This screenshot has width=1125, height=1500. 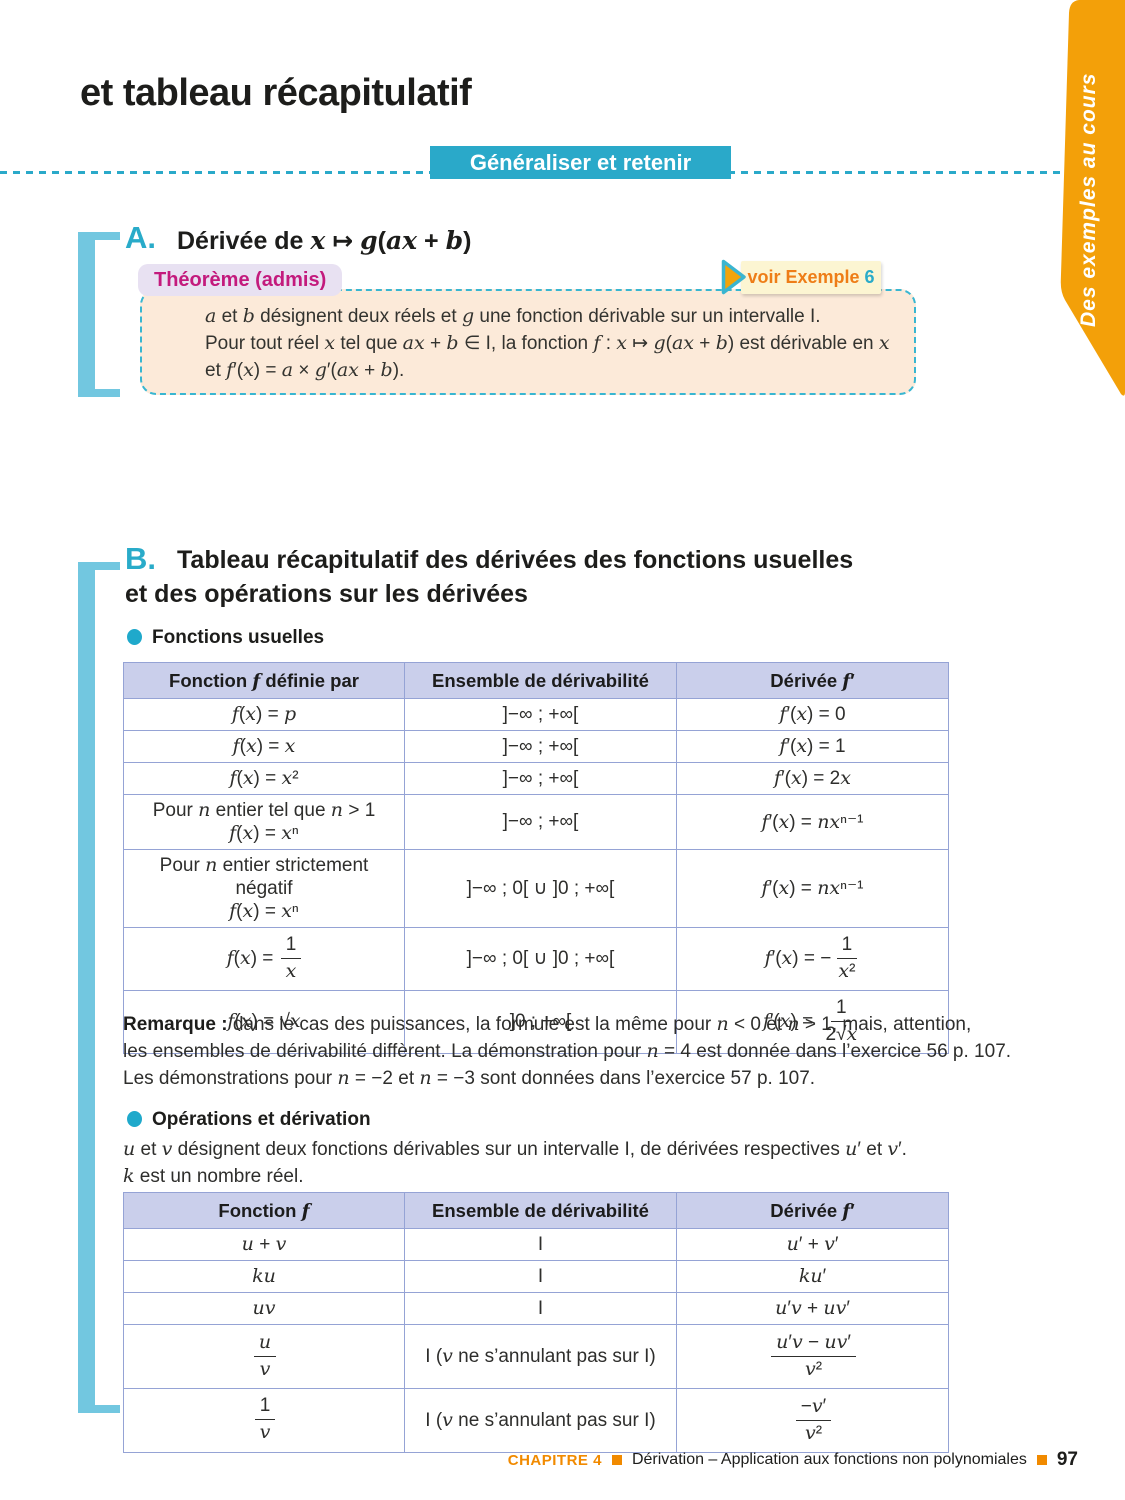 I want to click on section-b-title-line2: et des opérations sur les dérivées, so click(x=326, y=594).